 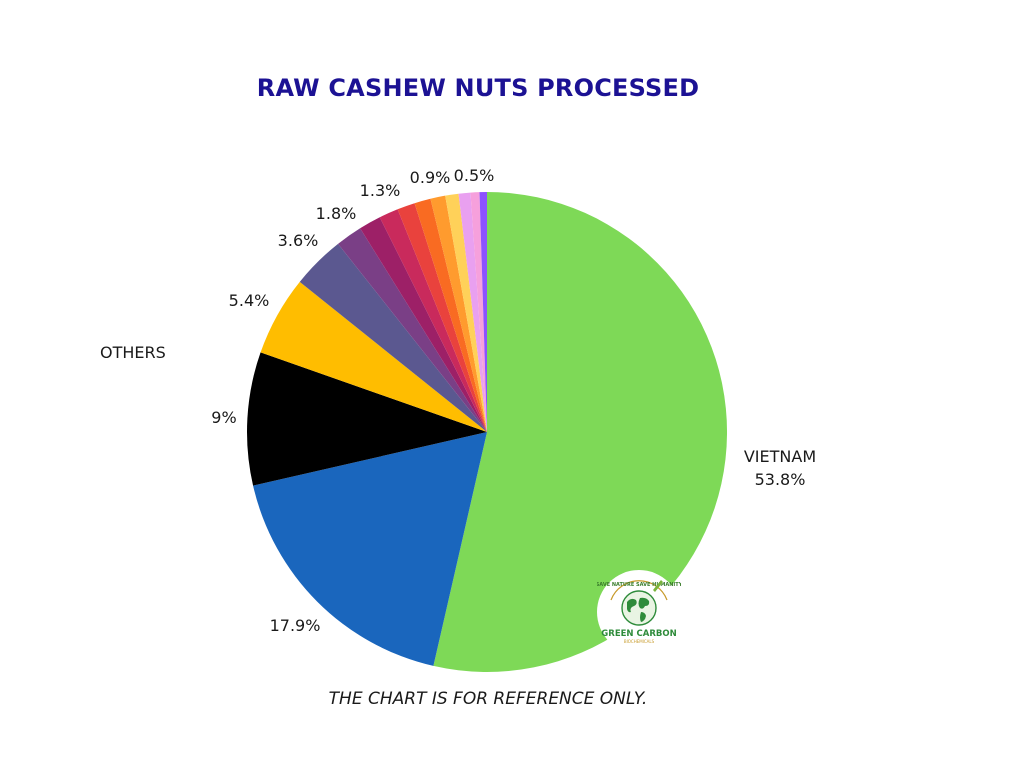 I want to click on others-label: OTHERS, so click(x=133, y=352).